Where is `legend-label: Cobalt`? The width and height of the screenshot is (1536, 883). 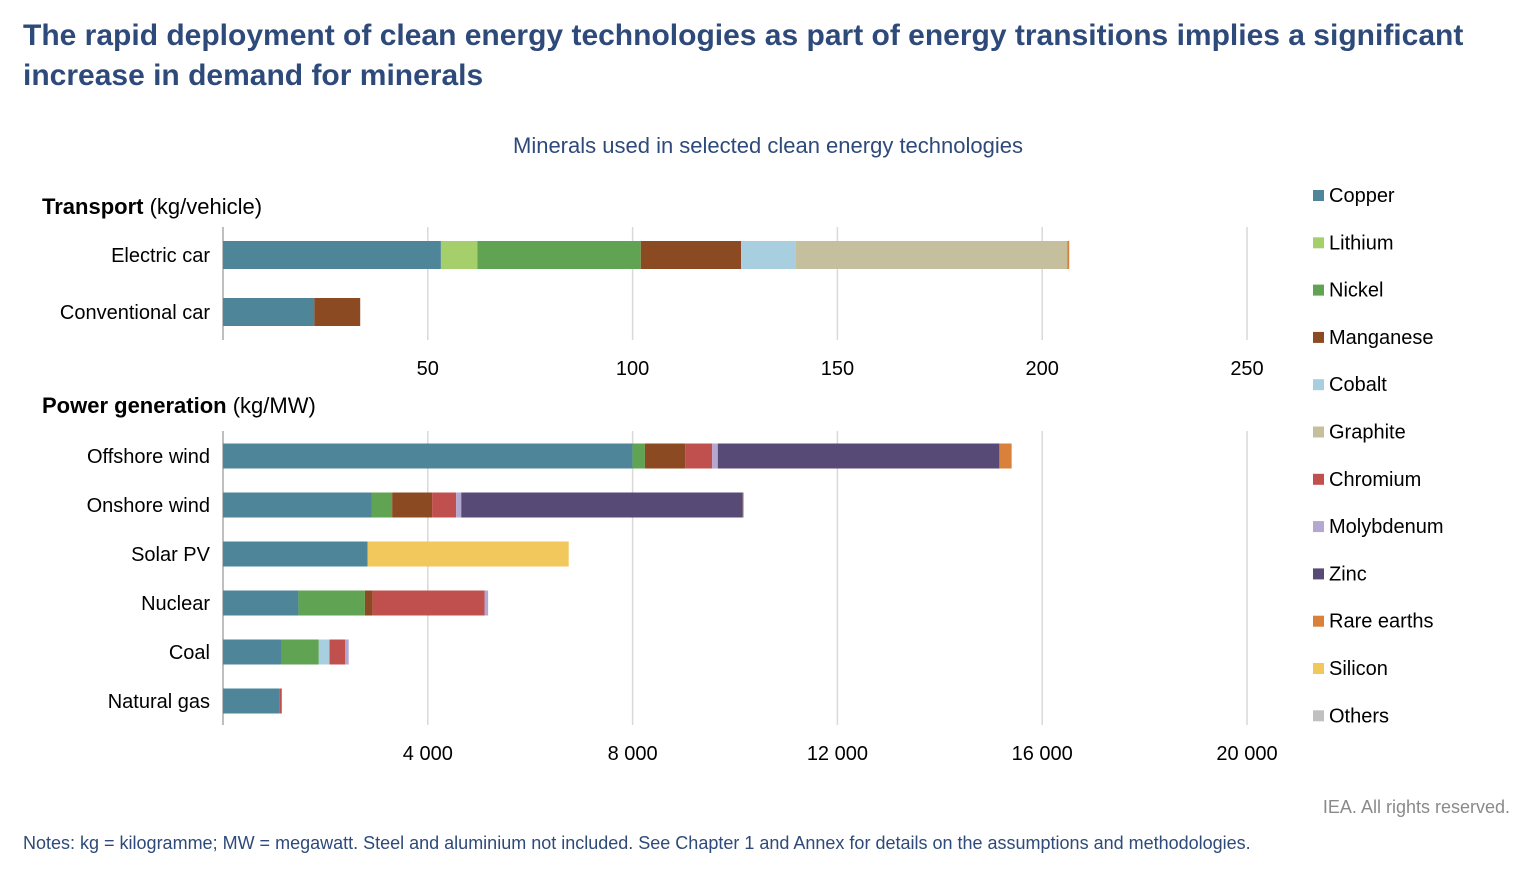
legend-label: Cobalt is located at coordinates (1358, 385).